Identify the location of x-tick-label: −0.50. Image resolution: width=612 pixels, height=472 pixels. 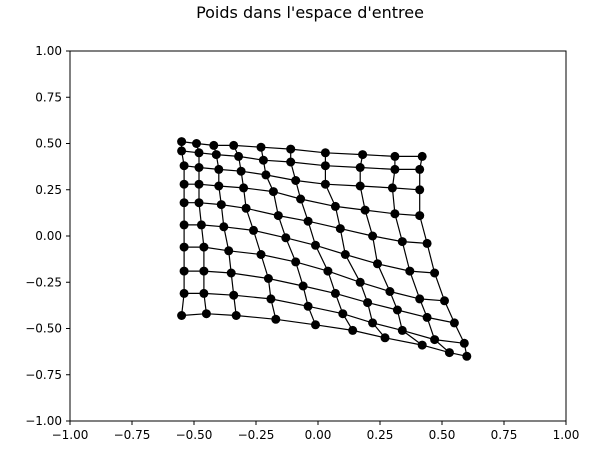
(194, 435).